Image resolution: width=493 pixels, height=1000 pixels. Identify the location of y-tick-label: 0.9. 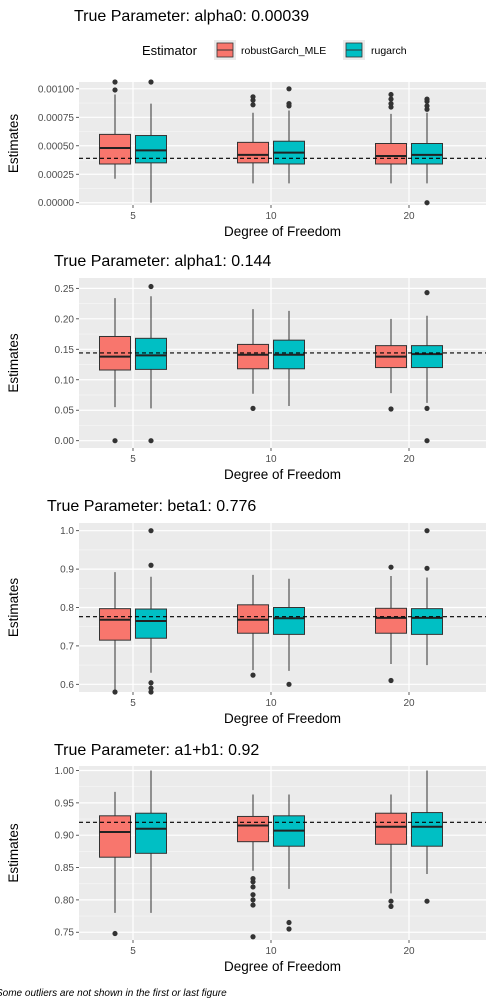
(67, 570).